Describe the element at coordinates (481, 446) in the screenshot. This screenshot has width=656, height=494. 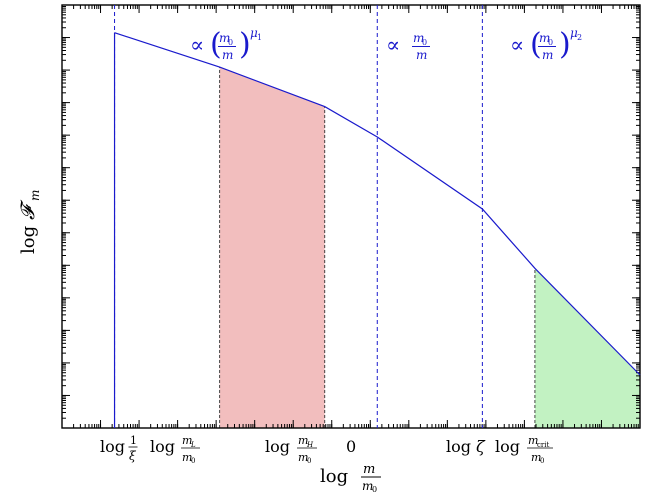
I see `svg-text: ζ` at that location.